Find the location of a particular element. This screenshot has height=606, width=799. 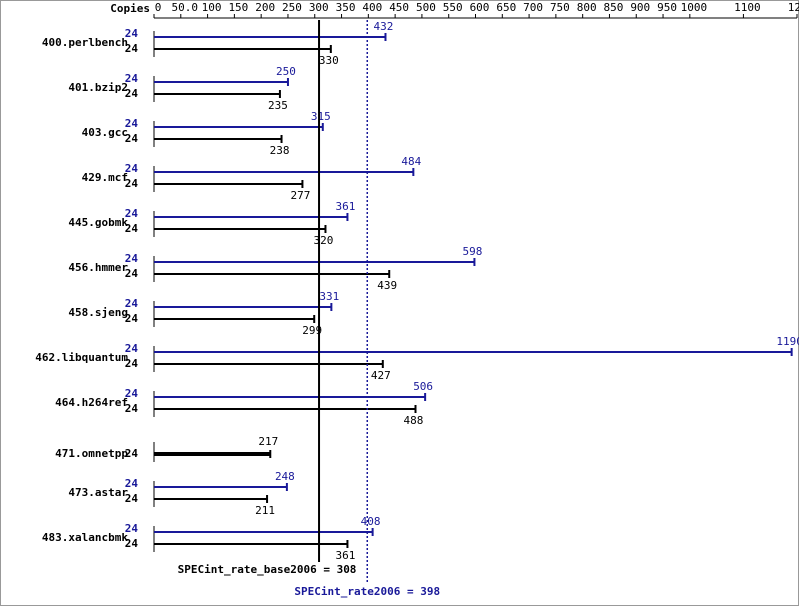

peak-value-label: 598 is located at coordinates (472, 251).